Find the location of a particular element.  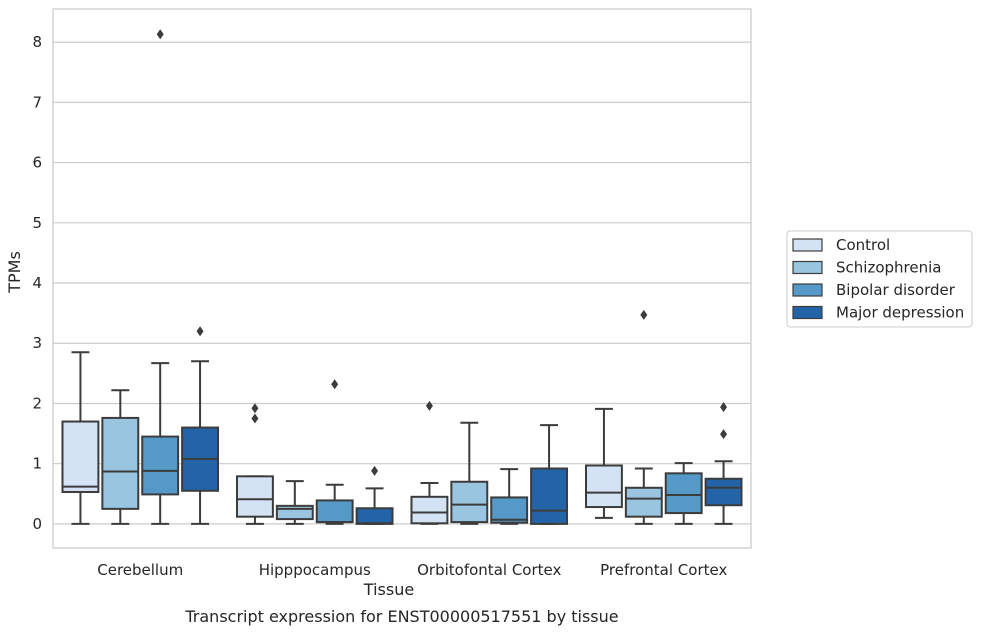

y-tick-label: 4 is located at coordinates (37, 283).